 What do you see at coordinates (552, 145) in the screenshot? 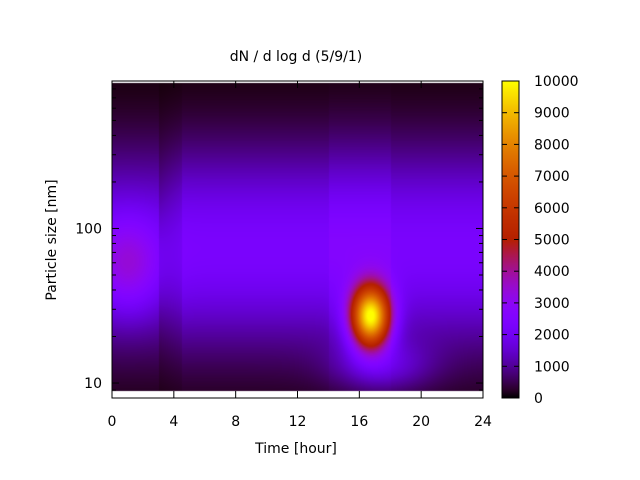
I see `colorbar-tick-label: 8000` at bounding box center [552, 145].